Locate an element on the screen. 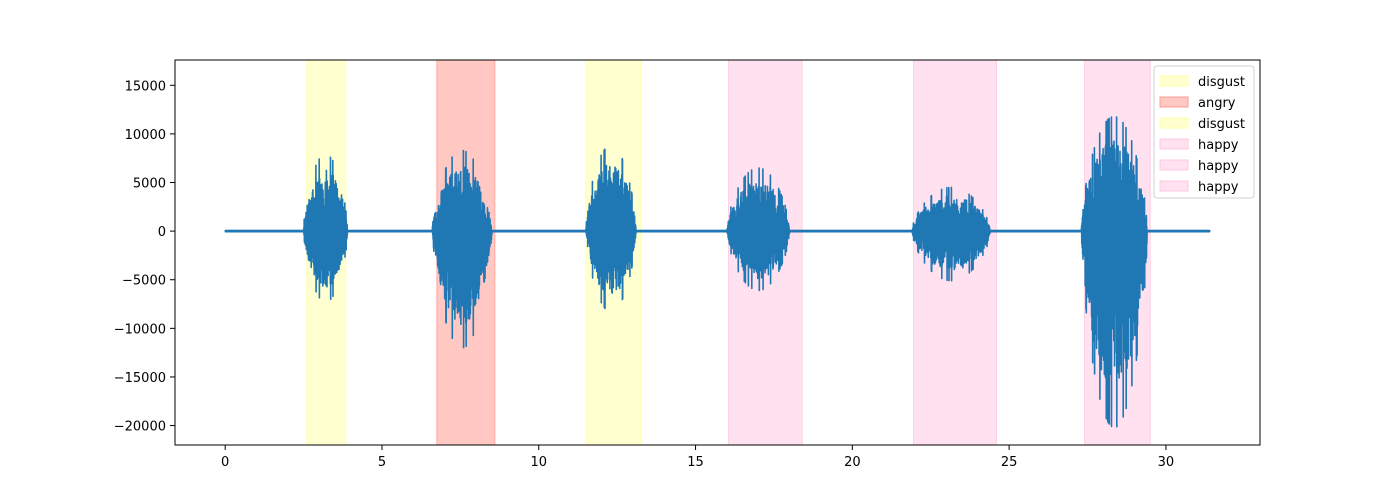 The height and width of the screenshot is (500, 1400). legend-swatch-angry is located at coordinates (1174, 102).